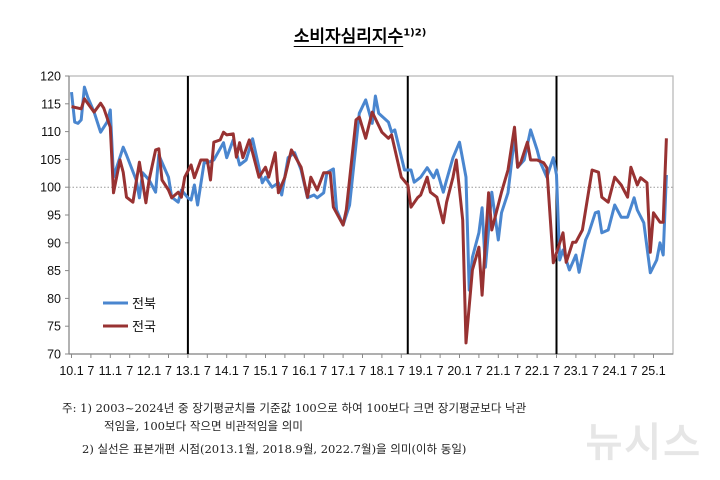 Image resolution: width=720 pixels, height=480 pixels. I want to click on y-tick-label: 100, so click(50, 188).